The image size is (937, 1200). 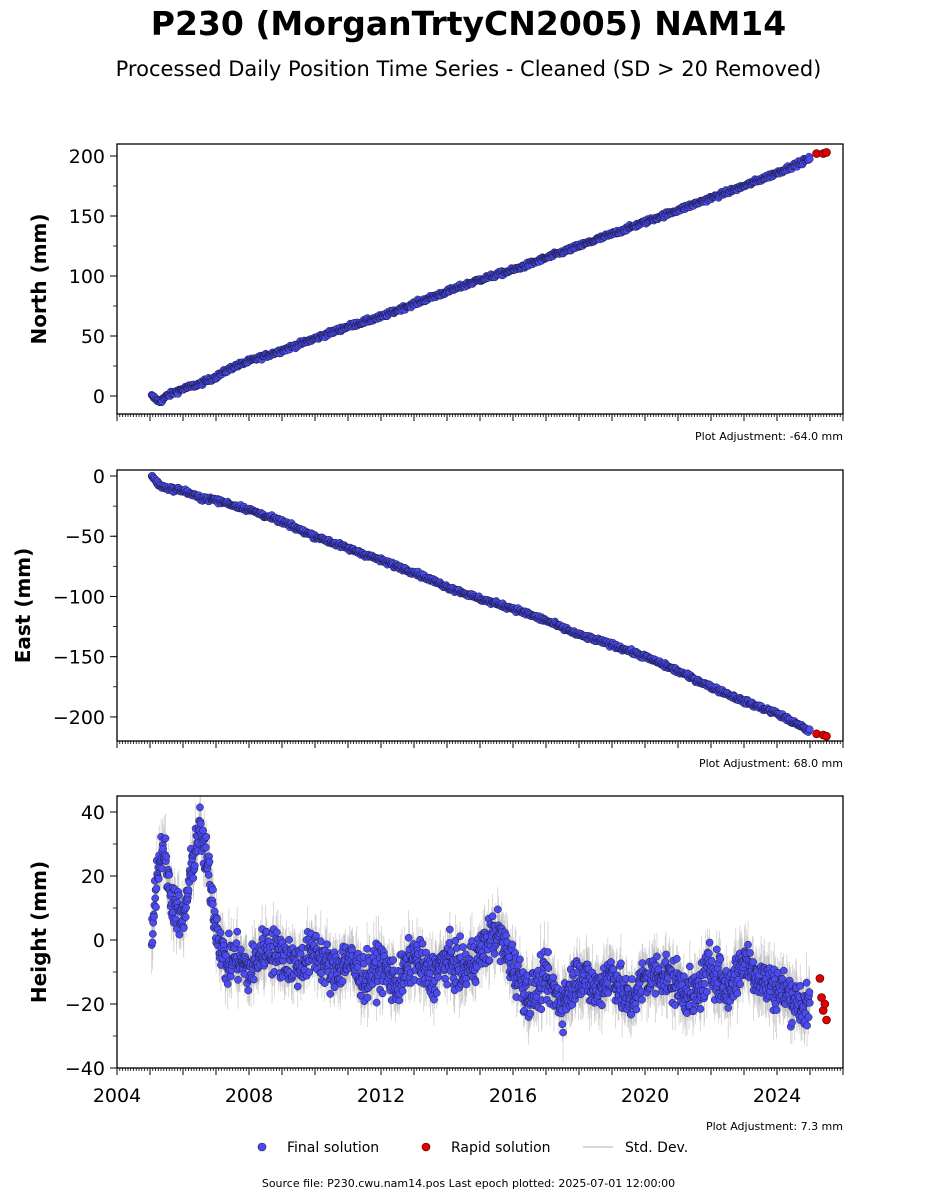 I want to click on y-tick-label: −50, so click(x=85, y=537).